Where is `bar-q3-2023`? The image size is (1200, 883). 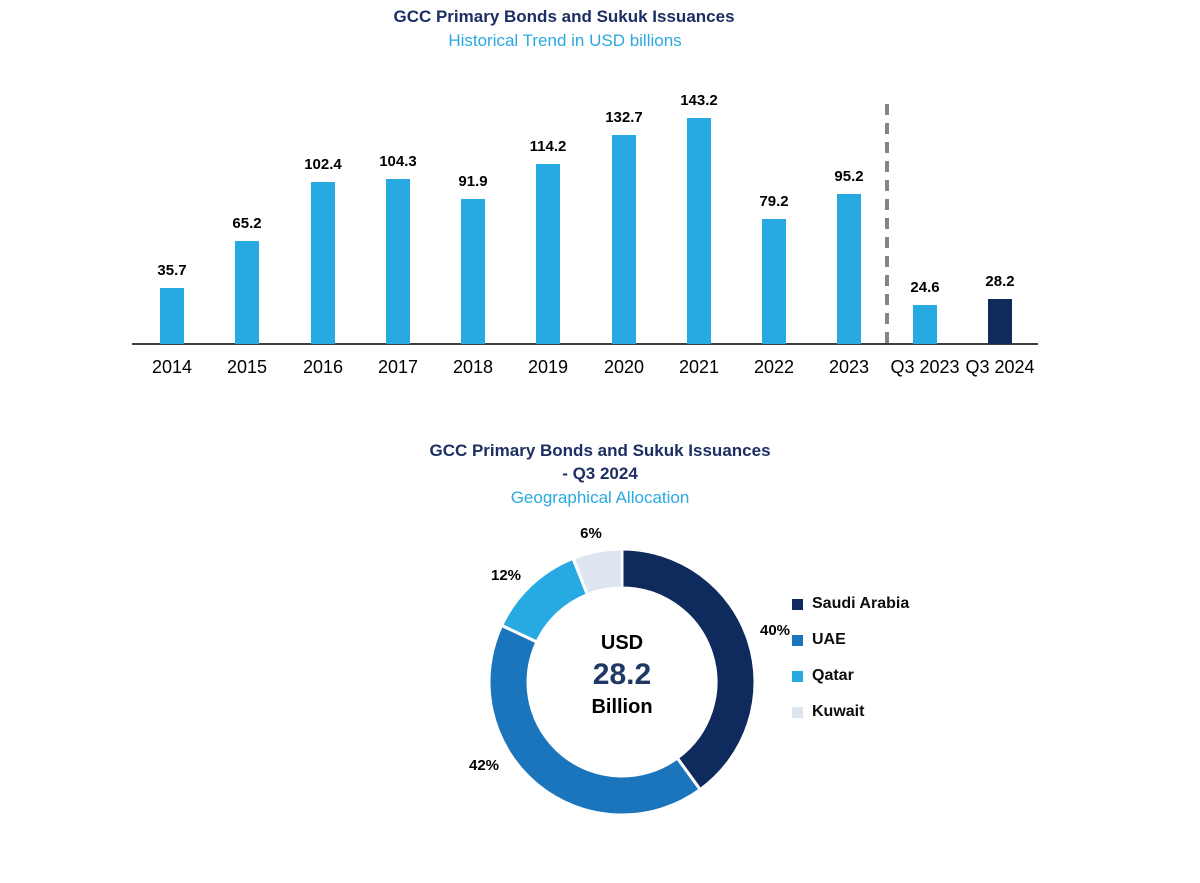
bar-q3-2023 is located at coordinates (925, 324).